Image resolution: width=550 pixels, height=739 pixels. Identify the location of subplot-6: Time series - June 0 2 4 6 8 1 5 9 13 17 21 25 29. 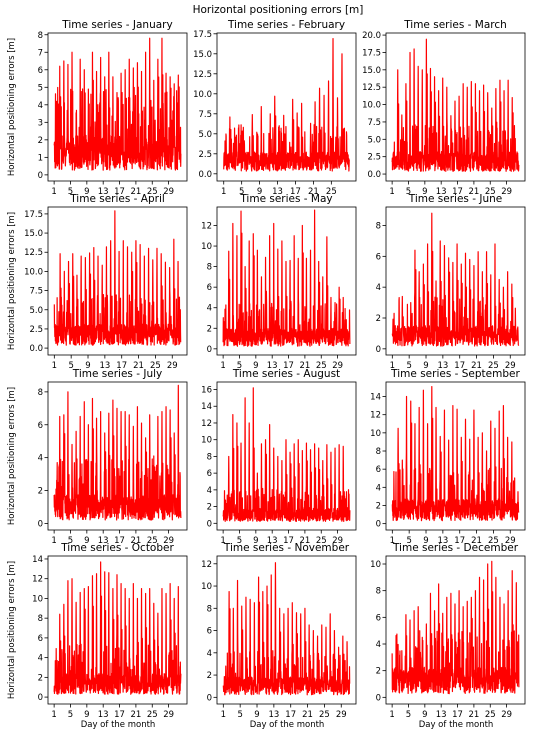
(451, 282).